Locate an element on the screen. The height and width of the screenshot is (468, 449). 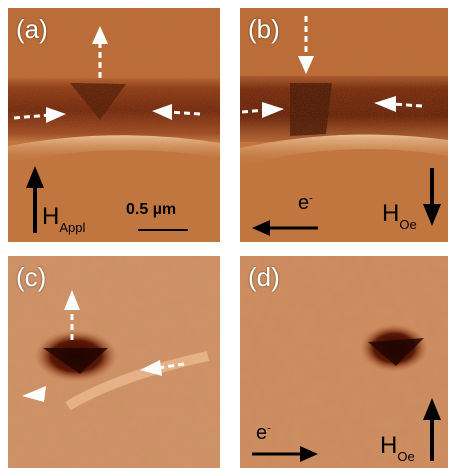
panel-label: (c) is located at coordinates (31, 277).